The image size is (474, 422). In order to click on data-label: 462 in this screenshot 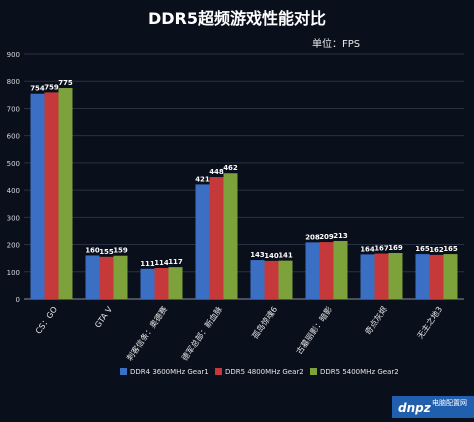, I will do `click(230, 168)`.